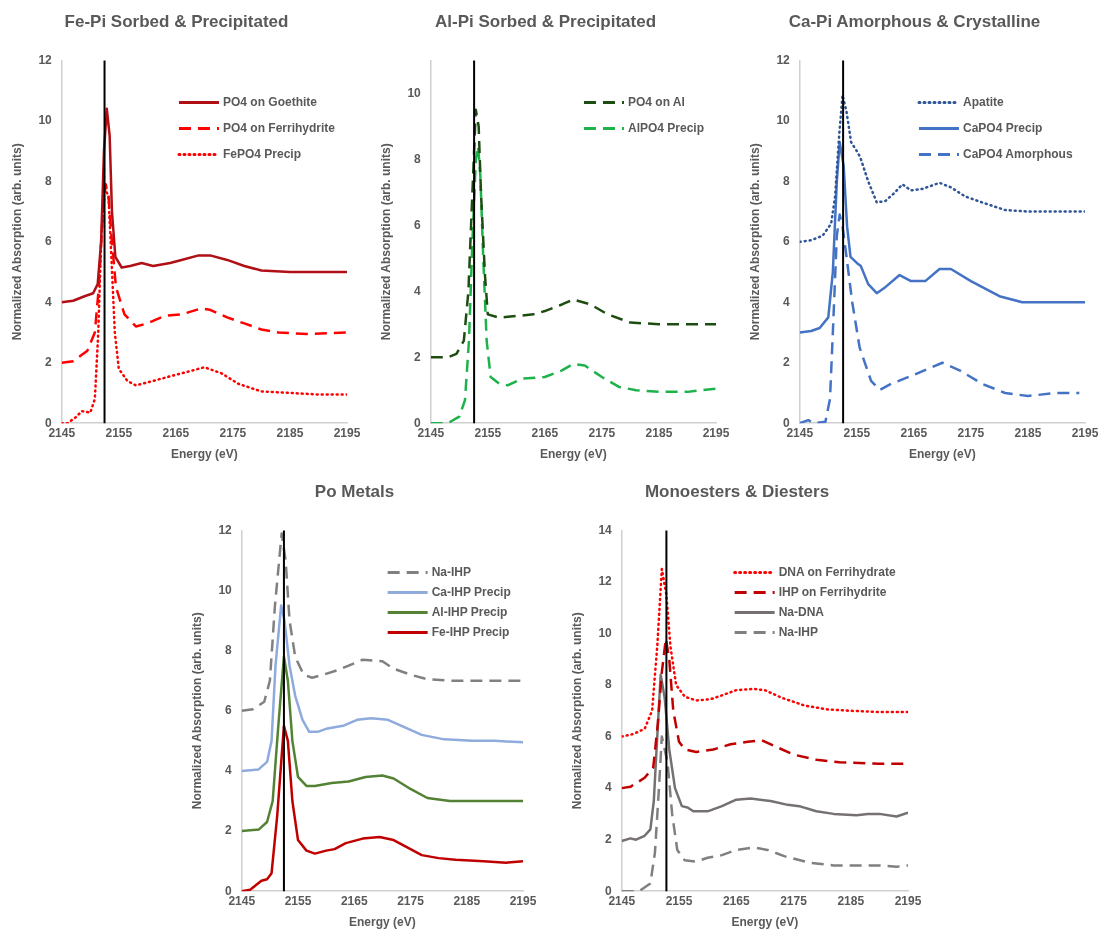  I want to click on legend-label: Na-DNA, so click(801, 611).